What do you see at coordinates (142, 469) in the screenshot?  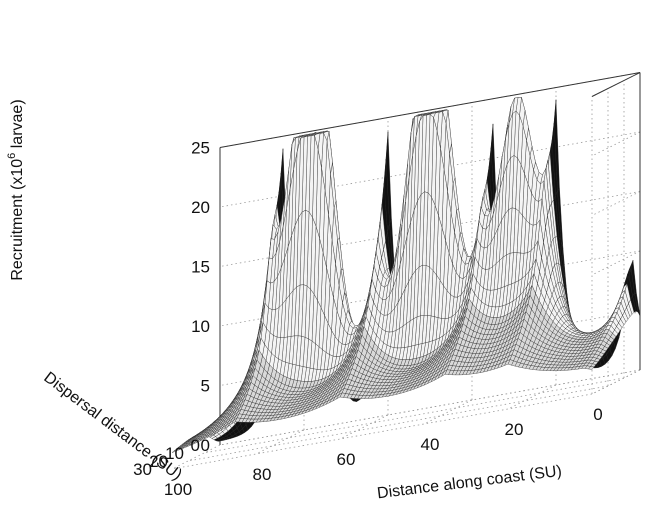 I see `y-tick-label: 30` at bounding box center [142, 469].